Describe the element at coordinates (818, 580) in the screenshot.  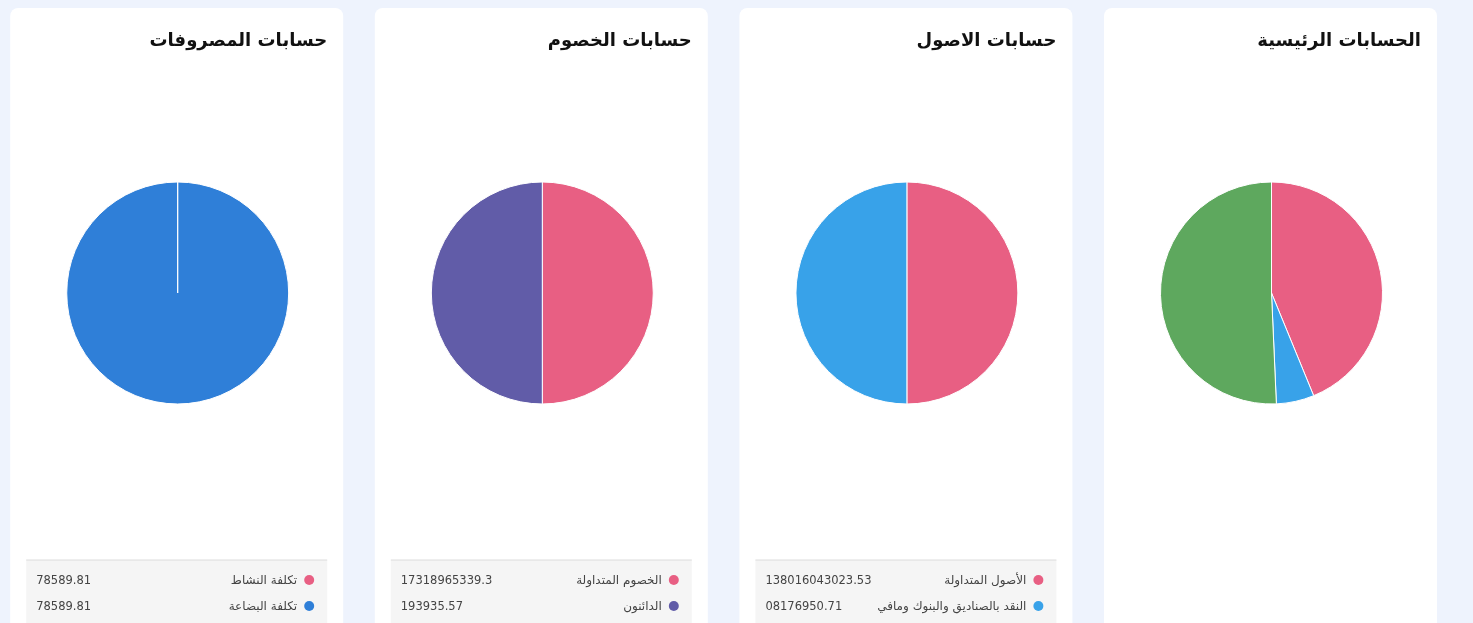
I see `text: 138016043023.53` at that location.